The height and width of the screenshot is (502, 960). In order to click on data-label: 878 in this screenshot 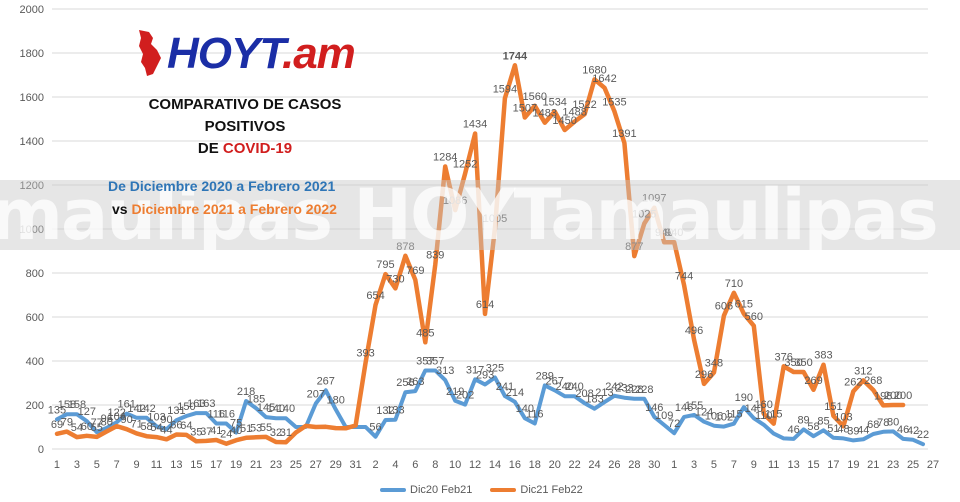, I will do `click(405, 247)`.